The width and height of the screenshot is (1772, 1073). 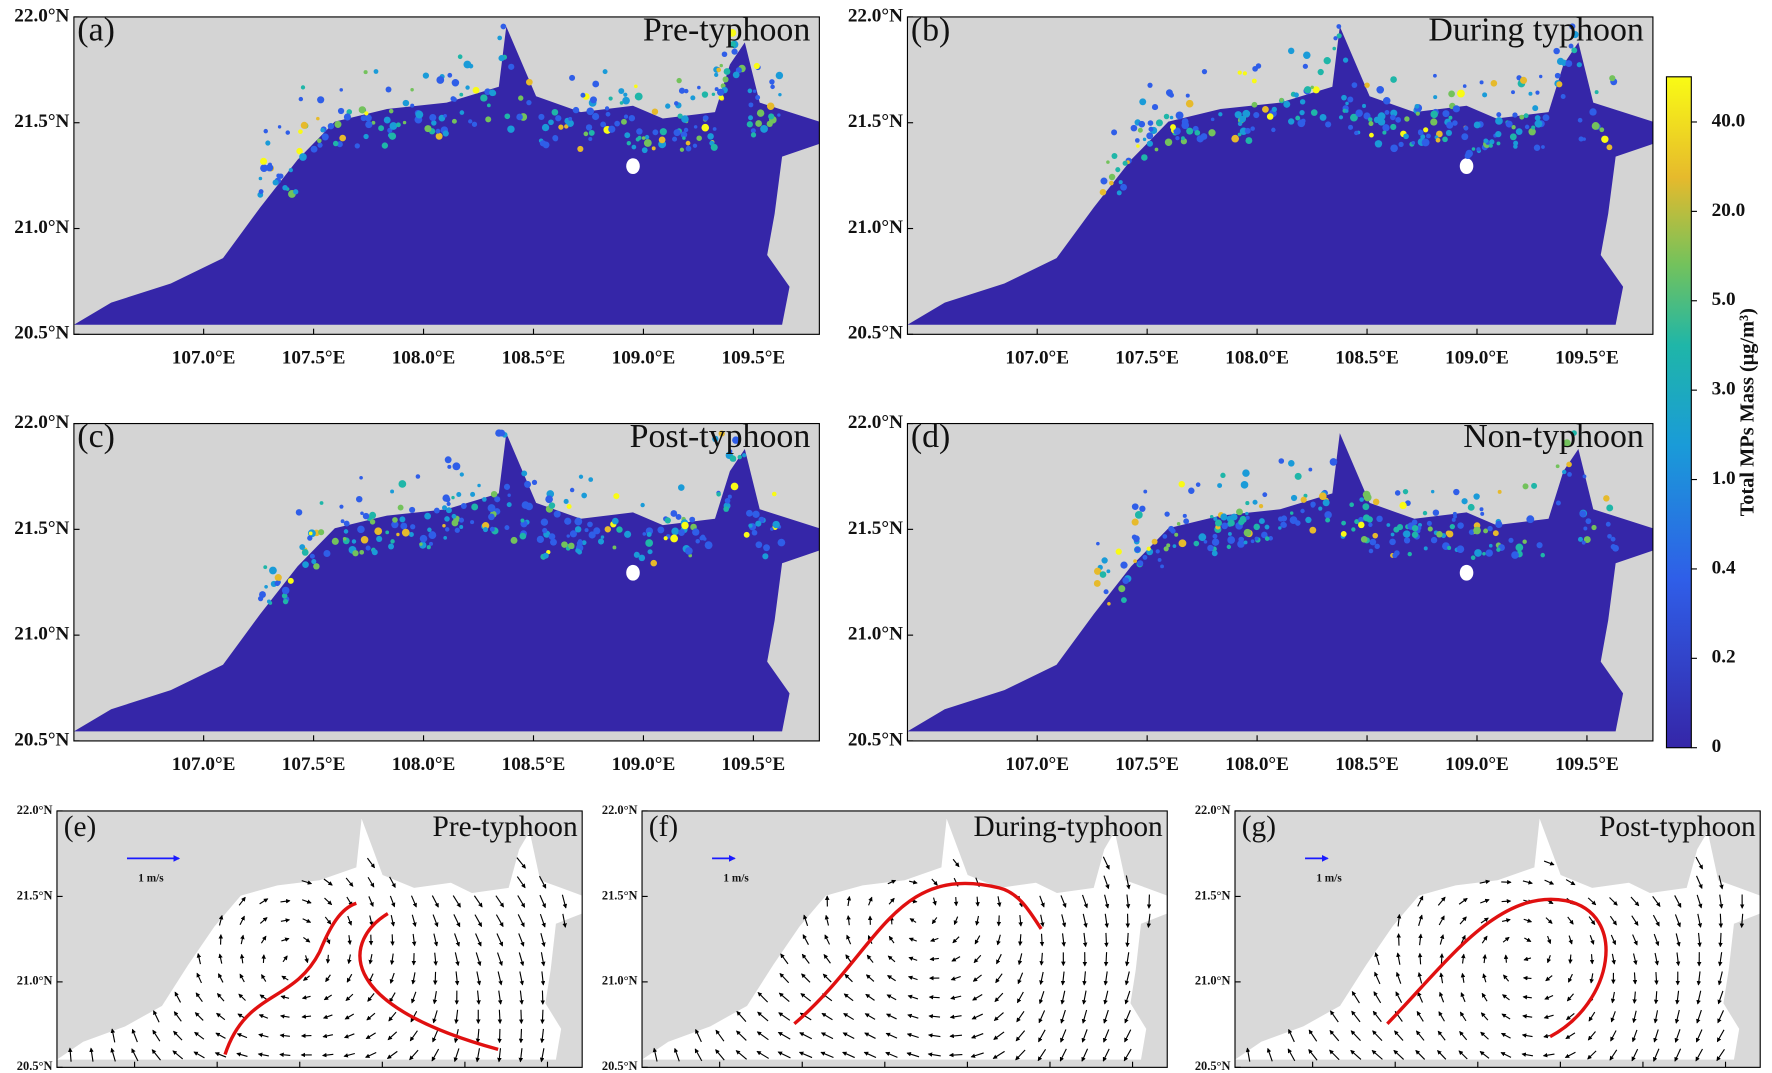 I want to click on circulation-curve, so click(x=918, y=953).